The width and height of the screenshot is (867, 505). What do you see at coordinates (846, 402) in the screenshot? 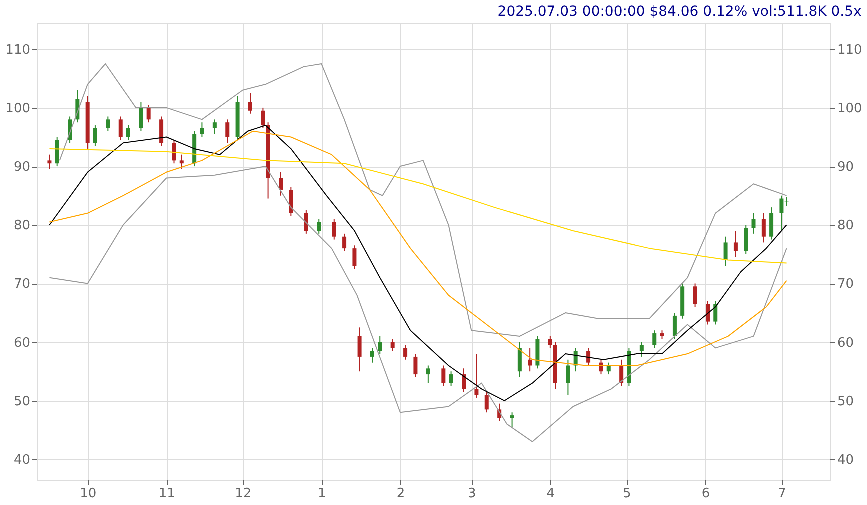
I see `y2-tick-label: 50` at bounding box center [846, 402].